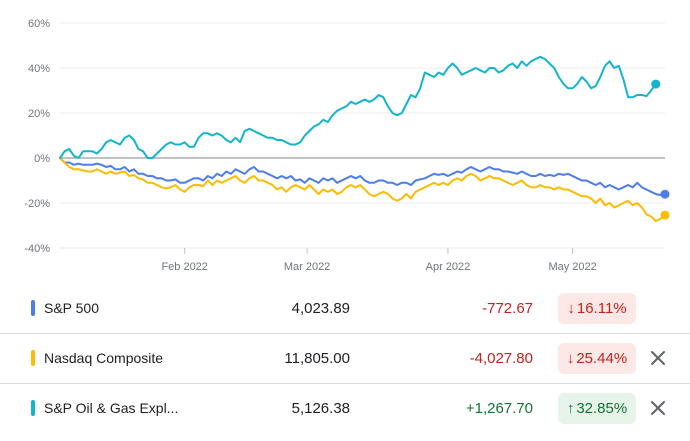  I want to click on y-tick-label: -20%, so click(37, 204).